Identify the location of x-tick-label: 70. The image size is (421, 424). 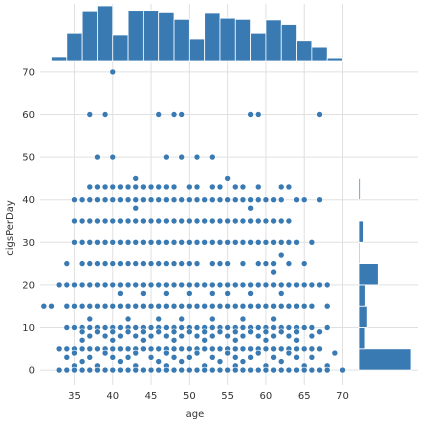
(342, 396).